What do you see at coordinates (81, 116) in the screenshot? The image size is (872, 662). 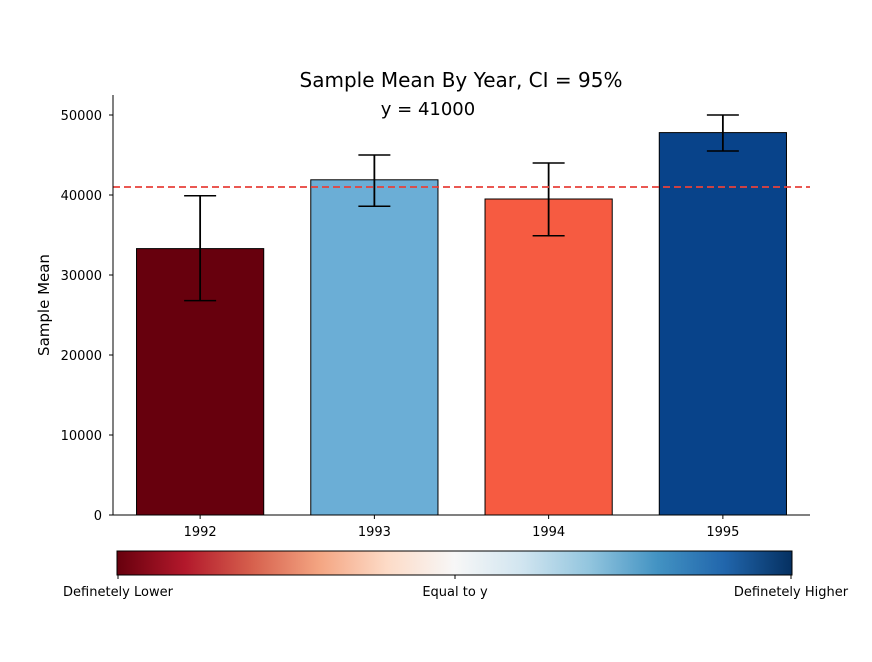 I see `y-tick-label-50000: 50000` at bounding box center [81, 116].